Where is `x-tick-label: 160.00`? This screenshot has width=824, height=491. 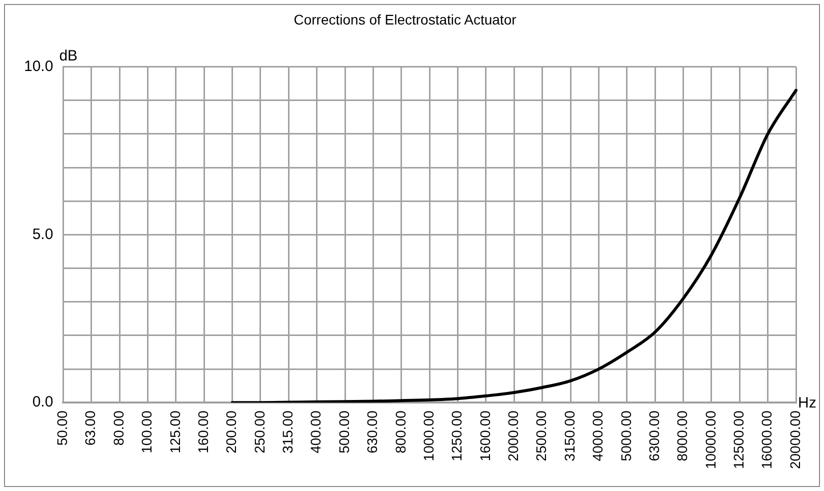
x-tick-label: 160.00 is located at coordinates (202, 432).